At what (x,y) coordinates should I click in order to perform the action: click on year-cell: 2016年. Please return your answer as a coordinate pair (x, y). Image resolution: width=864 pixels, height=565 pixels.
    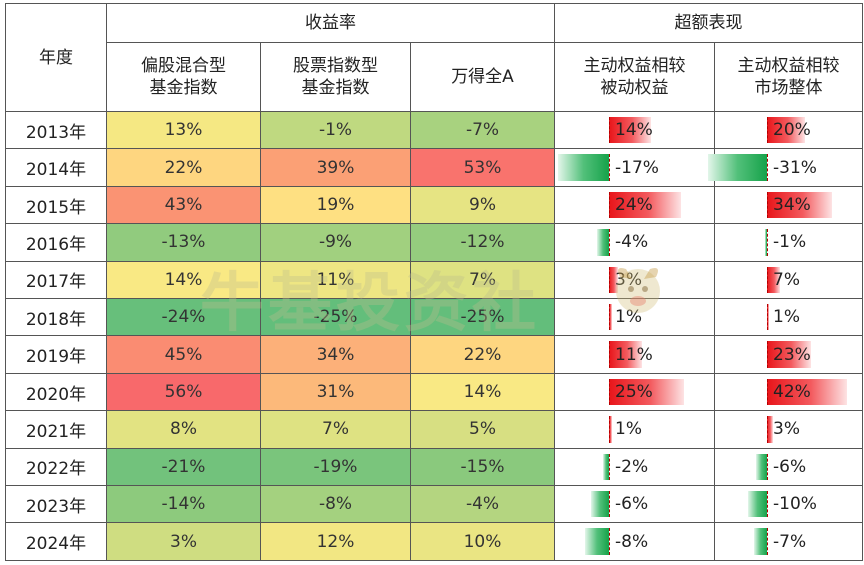
    Looking at the image, I should click on (56, 242).